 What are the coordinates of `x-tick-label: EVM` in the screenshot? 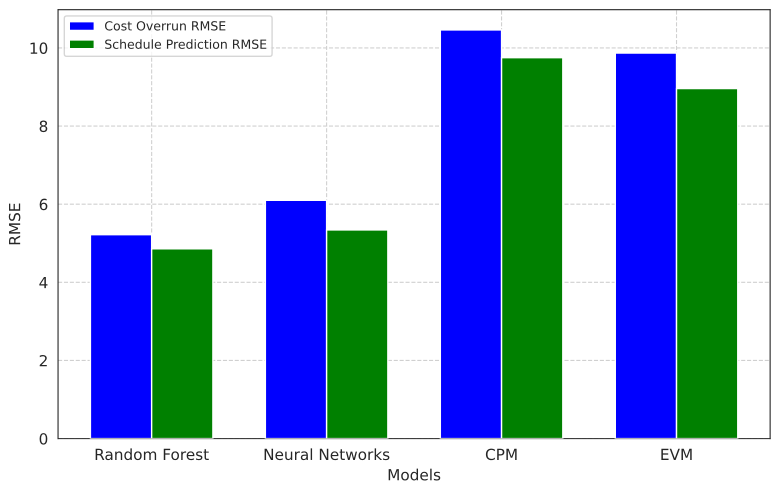 It's located at (676, 454).